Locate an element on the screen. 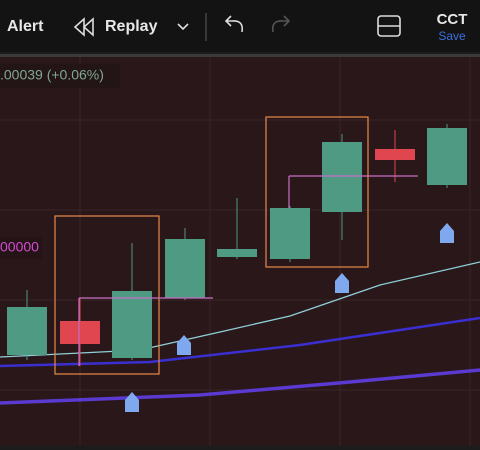 This screenshot has width=480, height=450. price-label: 00000 is located at coordinates (19, 247).